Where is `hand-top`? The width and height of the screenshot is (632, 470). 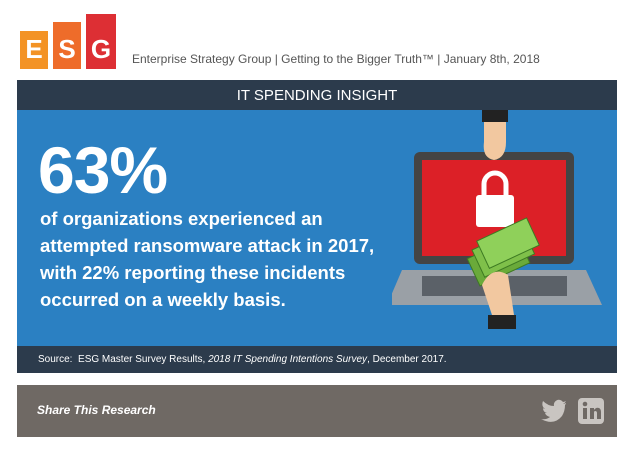
hand-top is located at coordinates (494, 141).